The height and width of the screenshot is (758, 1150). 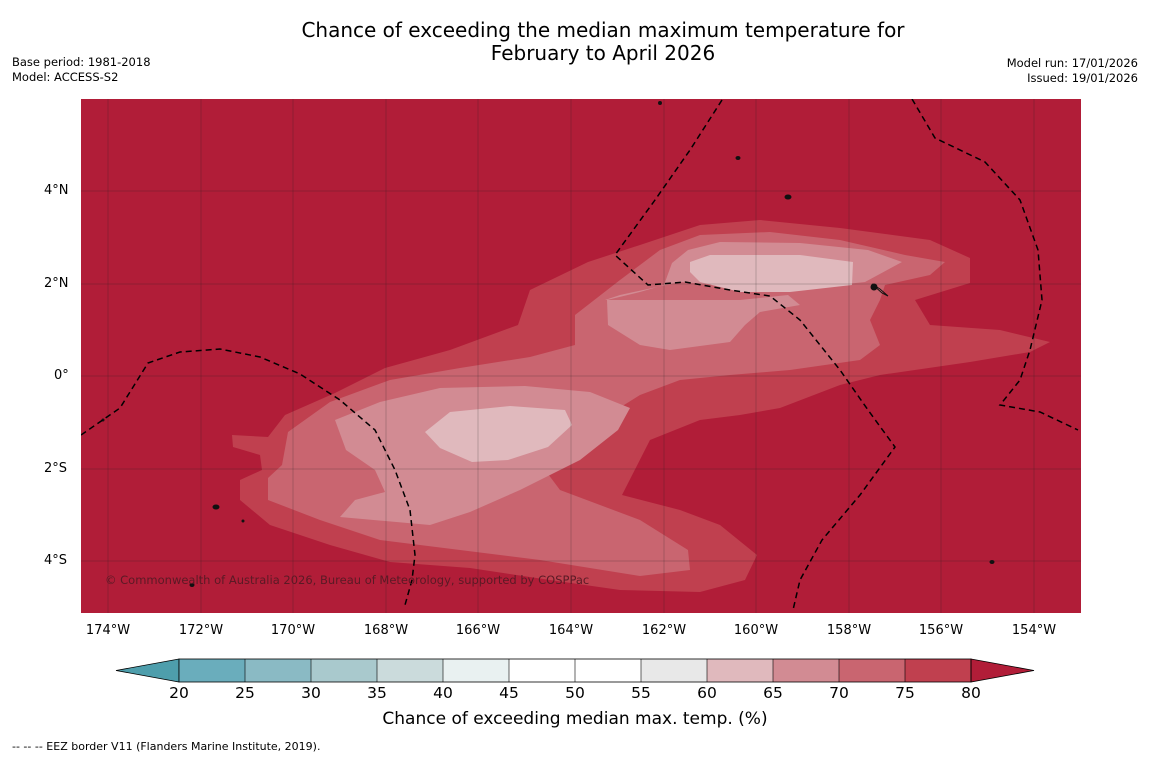 What do you see at coordinates (81, 62) in the screenshot?
I see `base-period-text: Base period: 1981-2018` at bounding box center [81, 62].